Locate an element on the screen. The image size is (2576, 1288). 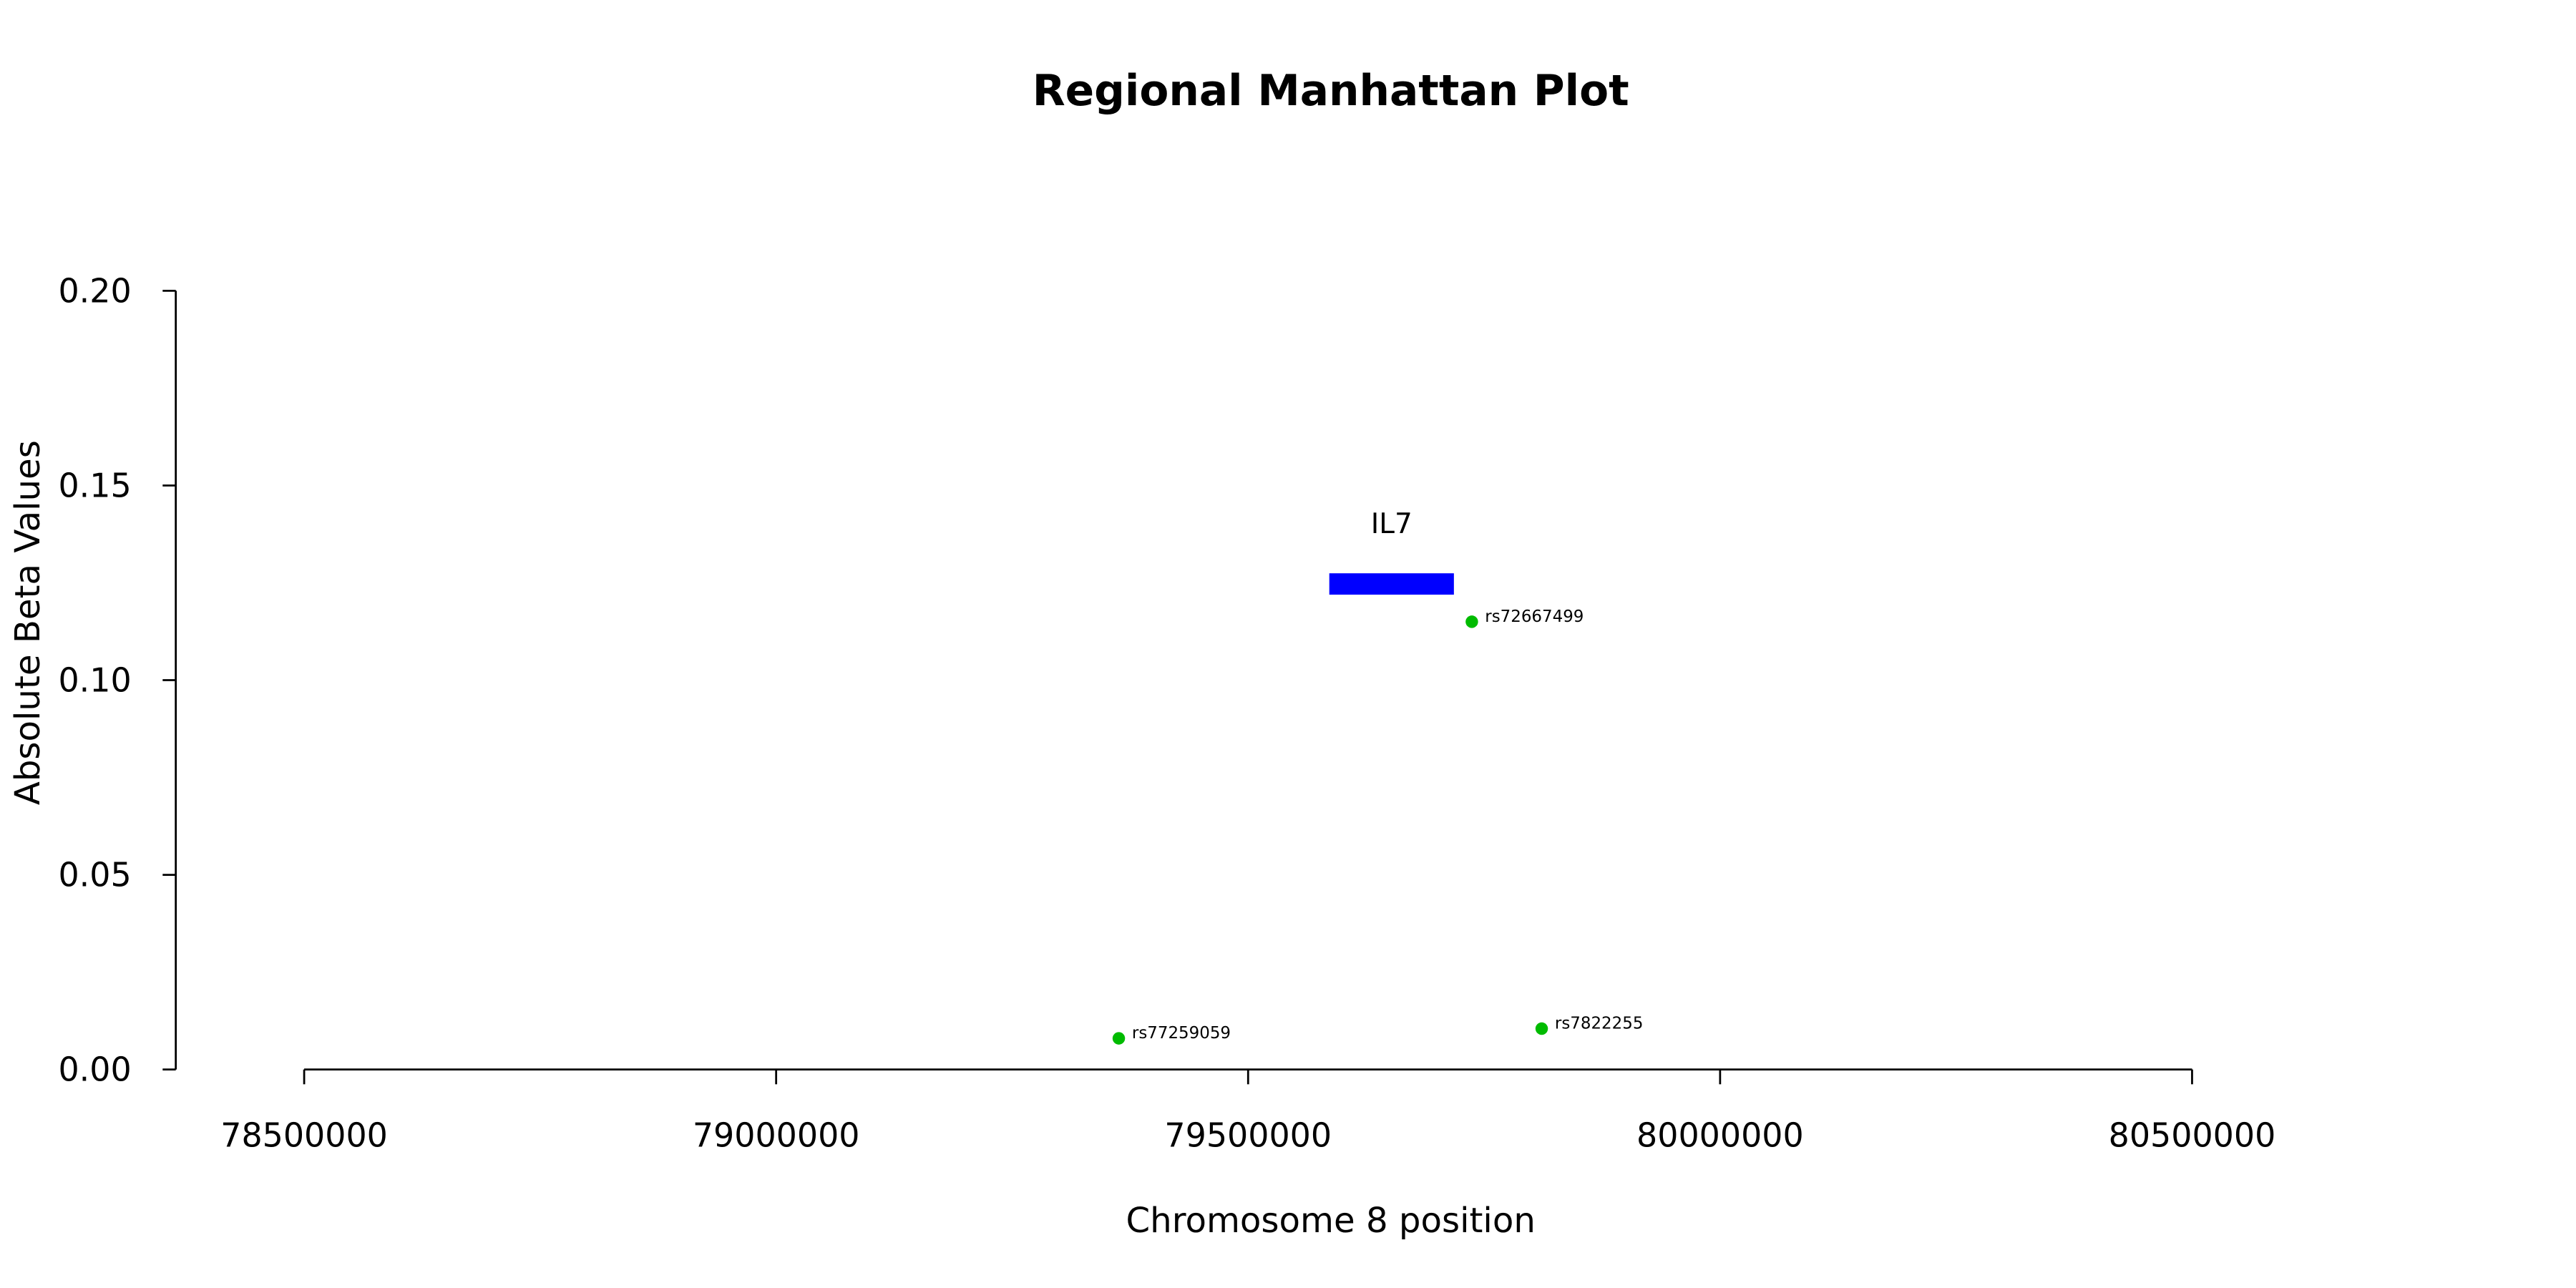
y-tick-label: 0.10 is located at coordinates (94, 680).